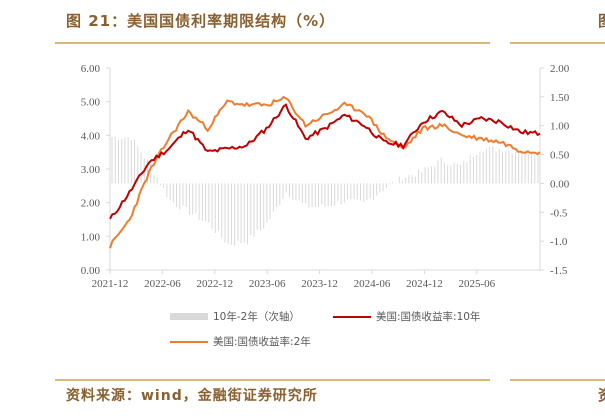 Image resolution: width=605 pixels, height=419 pixels. Describe the element at coordinates (91, 204) in the screenshot. I see `left-tick-label: 2.00` at that location.